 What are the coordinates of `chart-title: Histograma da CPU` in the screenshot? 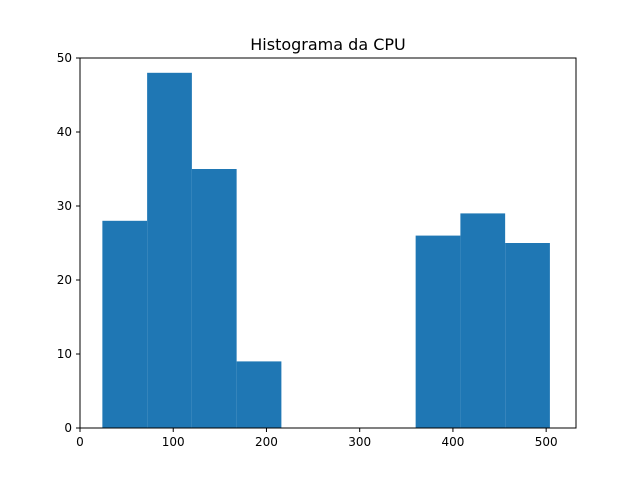 It's located at (327, 44).